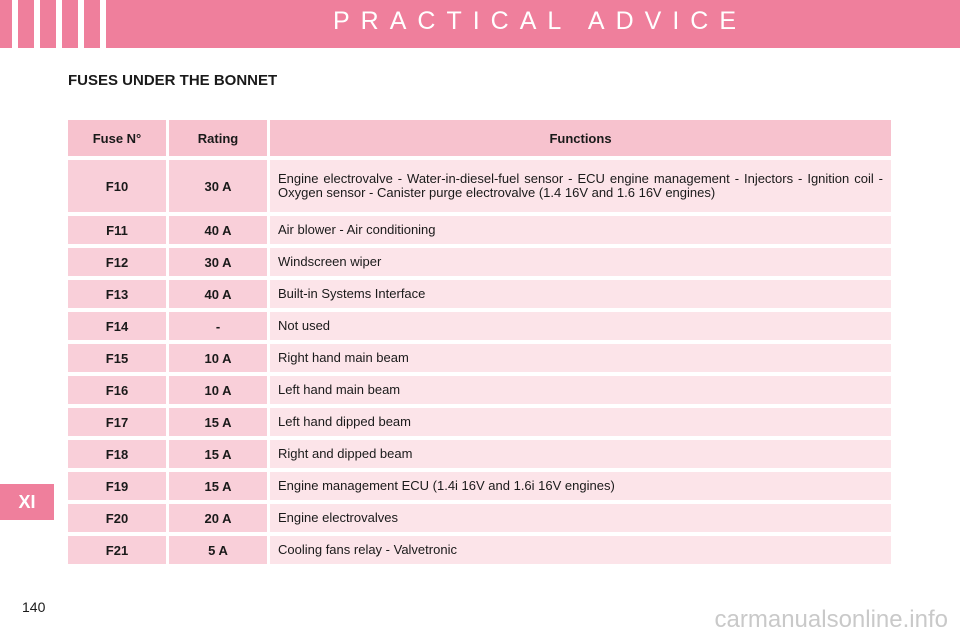  What do you see at coordinates (218, 550) in the screenshot?
I see `fuse-rating: 5 A` at bounding box center [218, 550].